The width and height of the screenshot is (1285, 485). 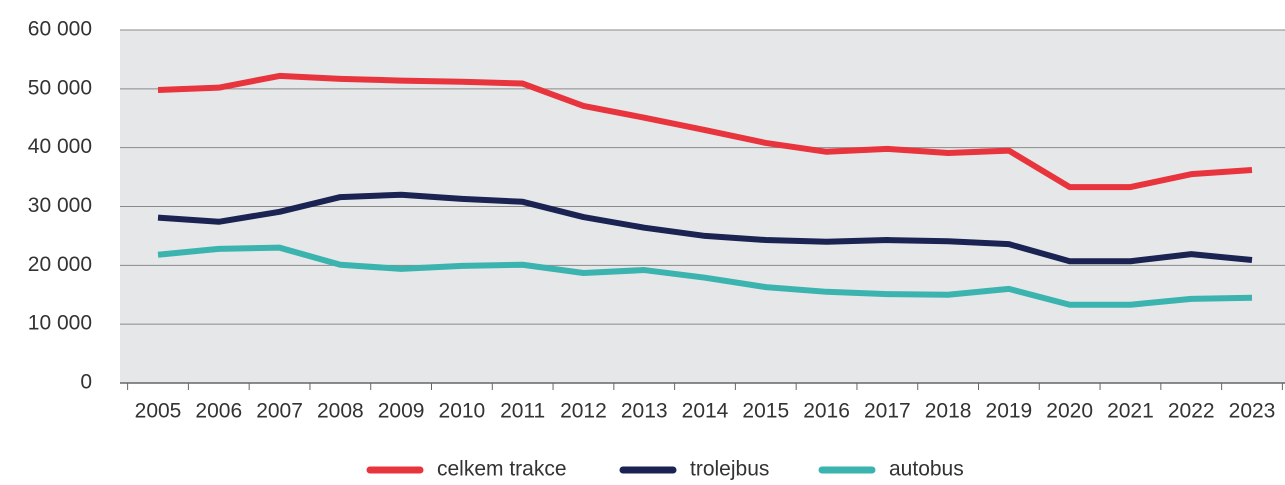 I want to click on y-tick-label: 40 000, so click(x=60, y=146).